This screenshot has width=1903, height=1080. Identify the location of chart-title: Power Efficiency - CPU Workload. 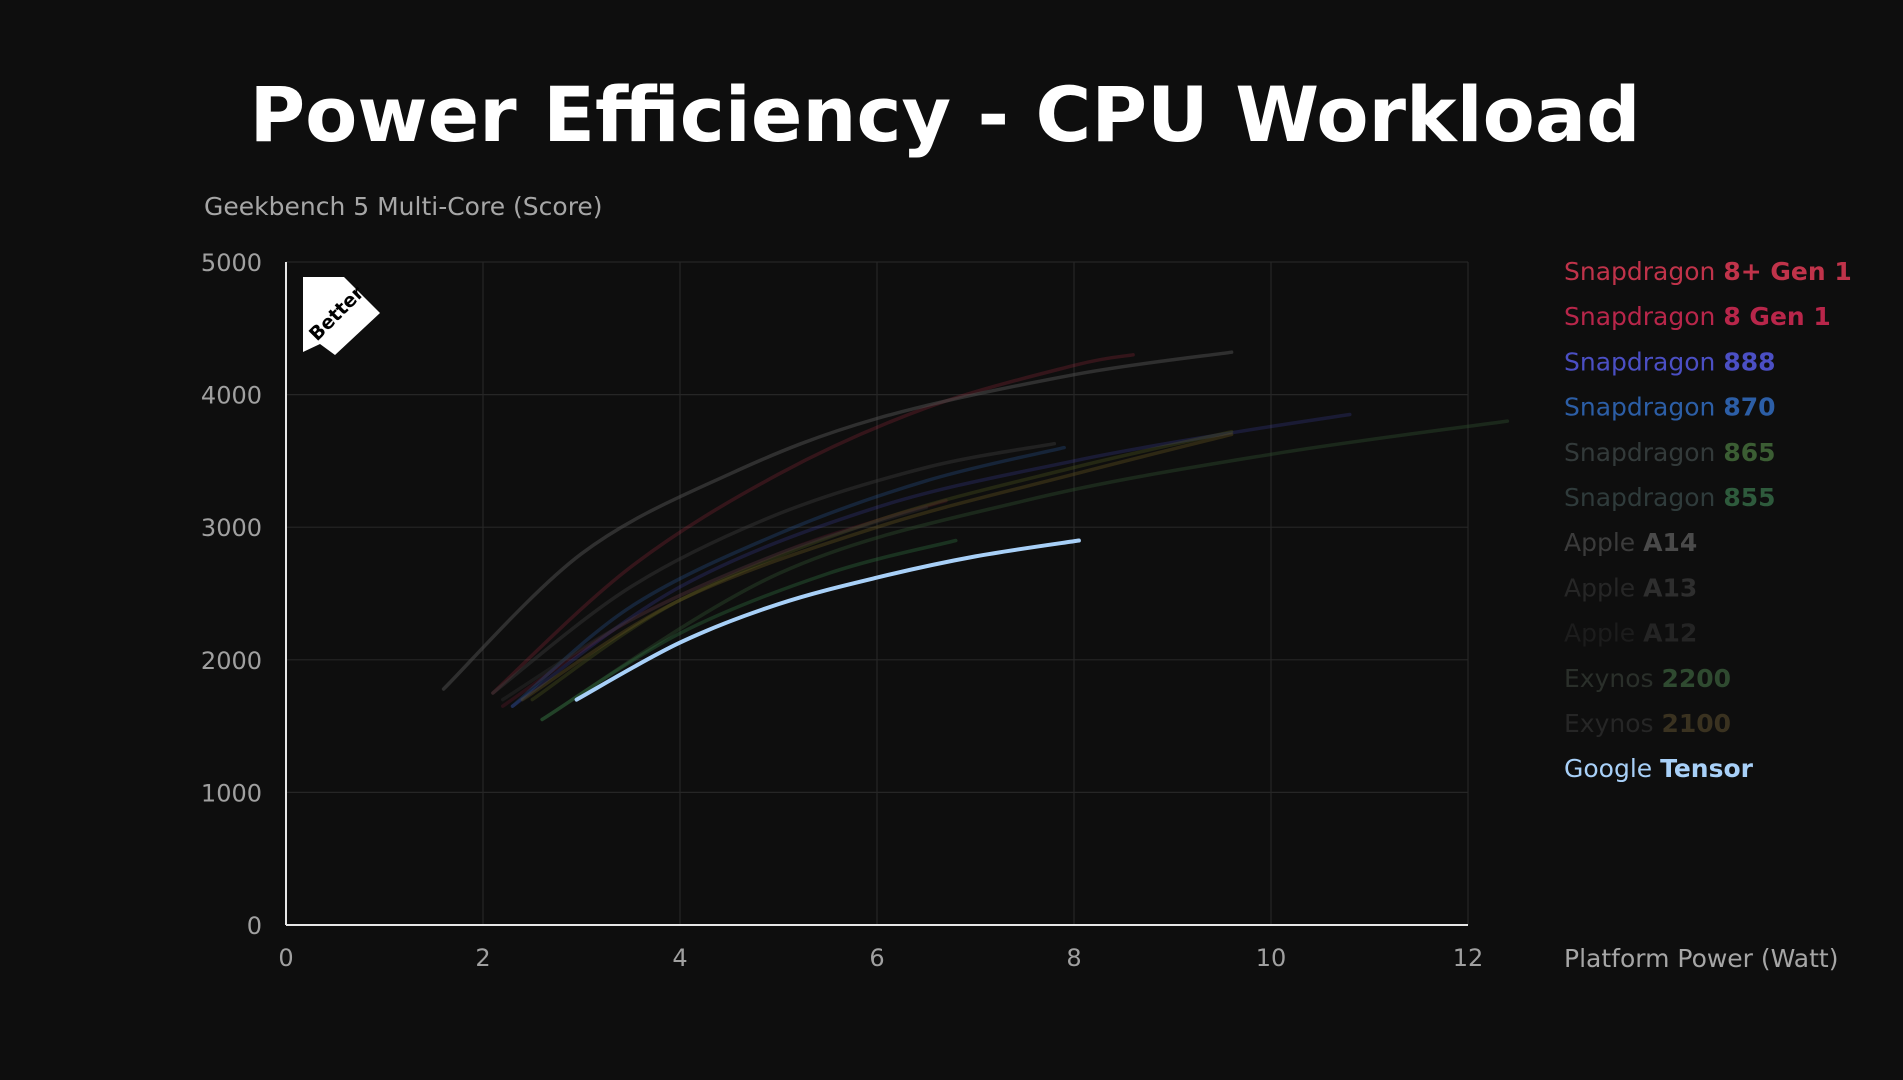
(944, 114).